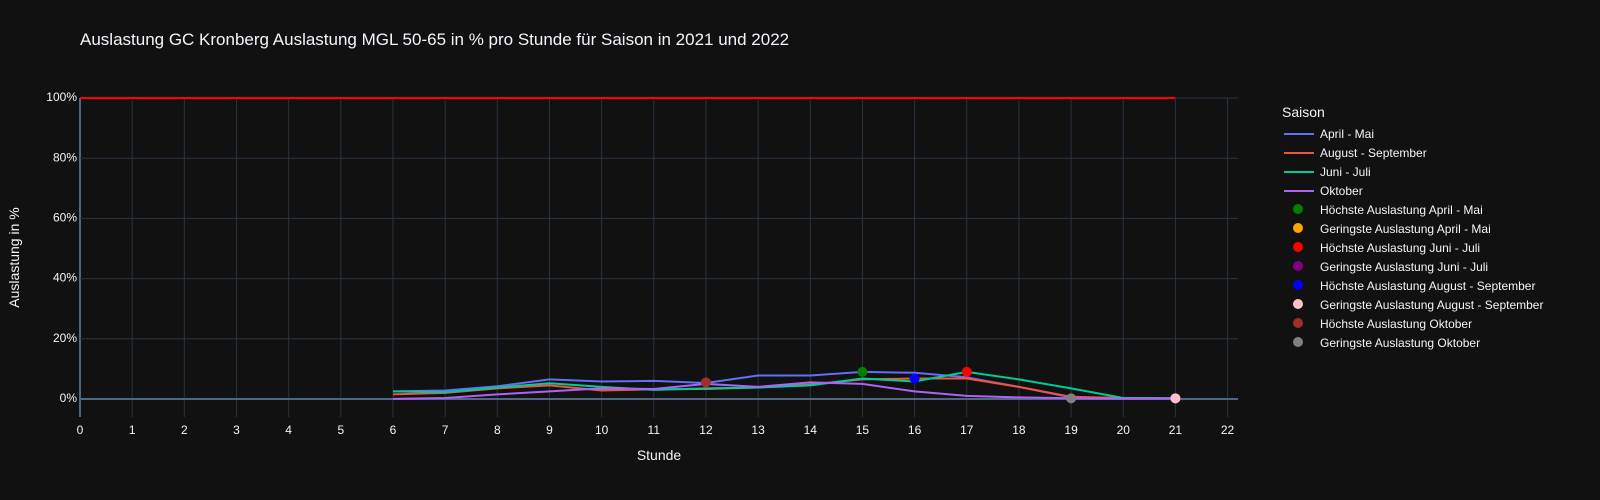 The height and width of the screenshot is (500, 1600). Describe the element at coordinates (65, 218) in the screenshot. I see `y-tick-label: 60%` at that location.